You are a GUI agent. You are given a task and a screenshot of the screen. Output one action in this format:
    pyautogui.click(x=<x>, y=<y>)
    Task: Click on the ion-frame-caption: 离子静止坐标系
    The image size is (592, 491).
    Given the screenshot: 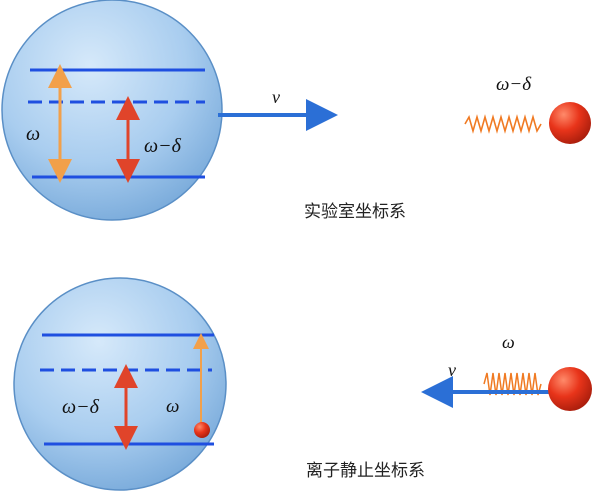 What is the action you would take?
    pyautogui.click(x=365, y=471)
    